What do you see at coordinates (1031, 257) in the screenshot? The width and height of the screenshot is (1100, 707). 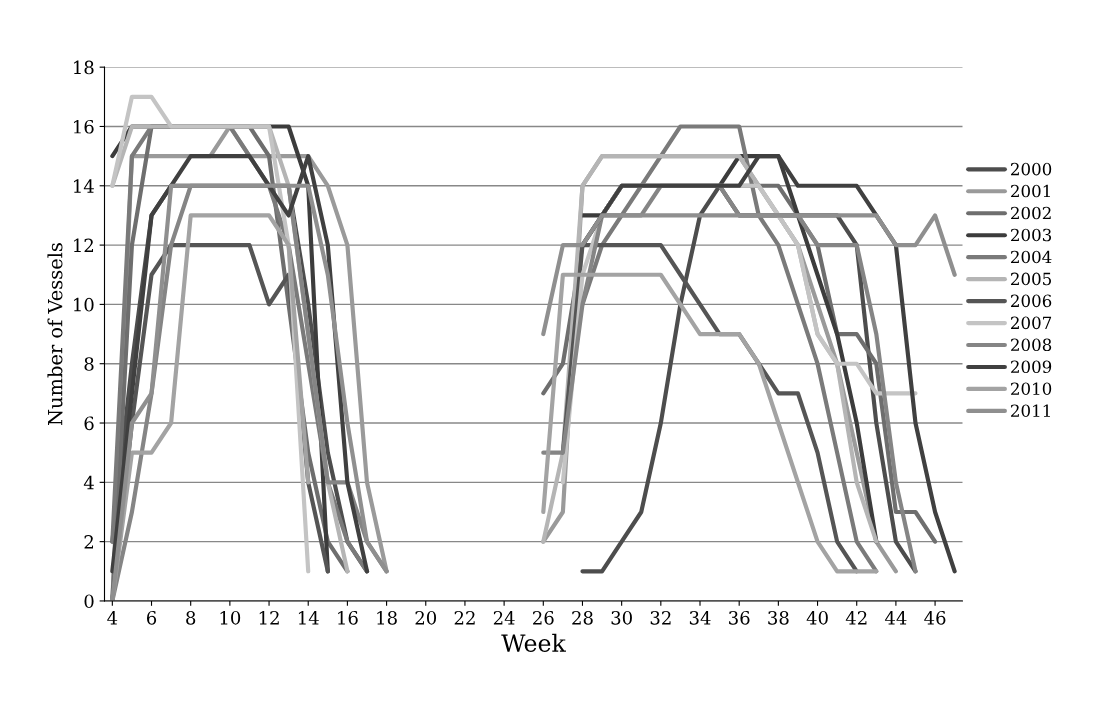 I see `legend-label: 2004` at bounding box center [1031, 257].